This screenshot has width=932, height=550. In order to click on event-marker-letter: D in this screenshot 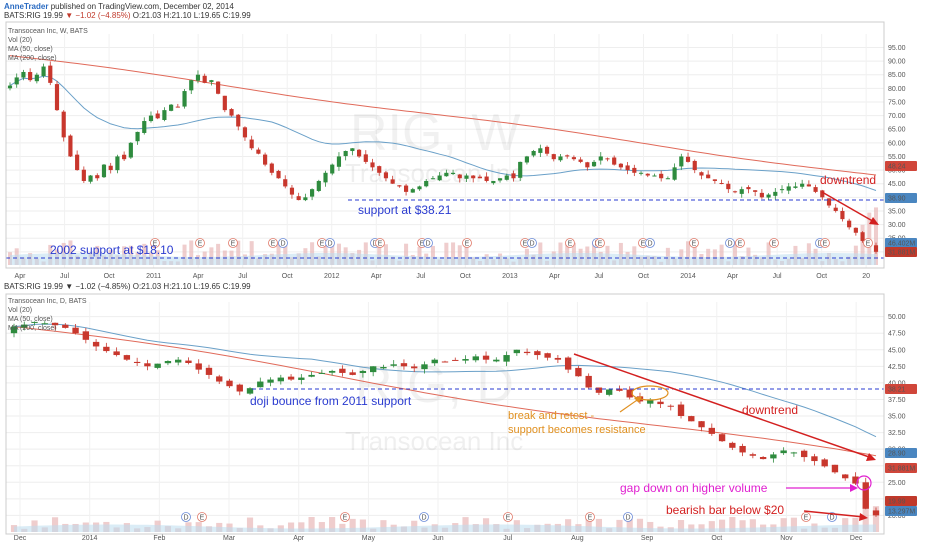, I will do `click(831, 517)`.